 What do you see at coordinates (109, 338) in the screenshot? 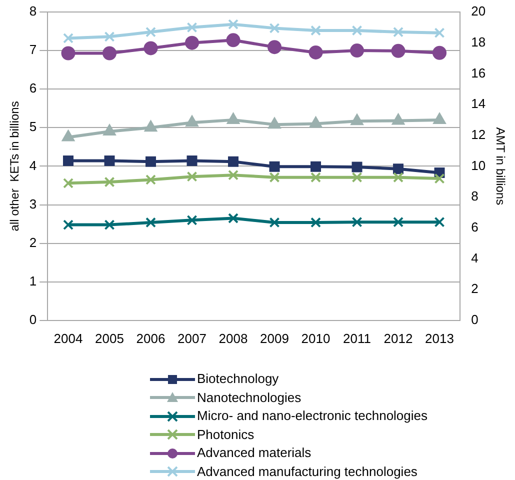
I see `x-tick-label: 2005` at bounding box center [109, 338].